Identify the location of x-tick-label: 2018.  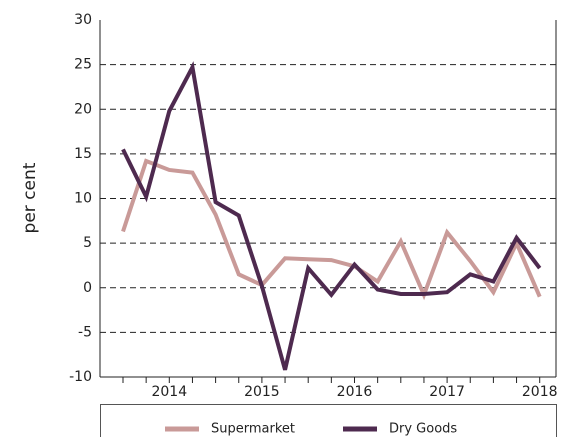
(540, 392).